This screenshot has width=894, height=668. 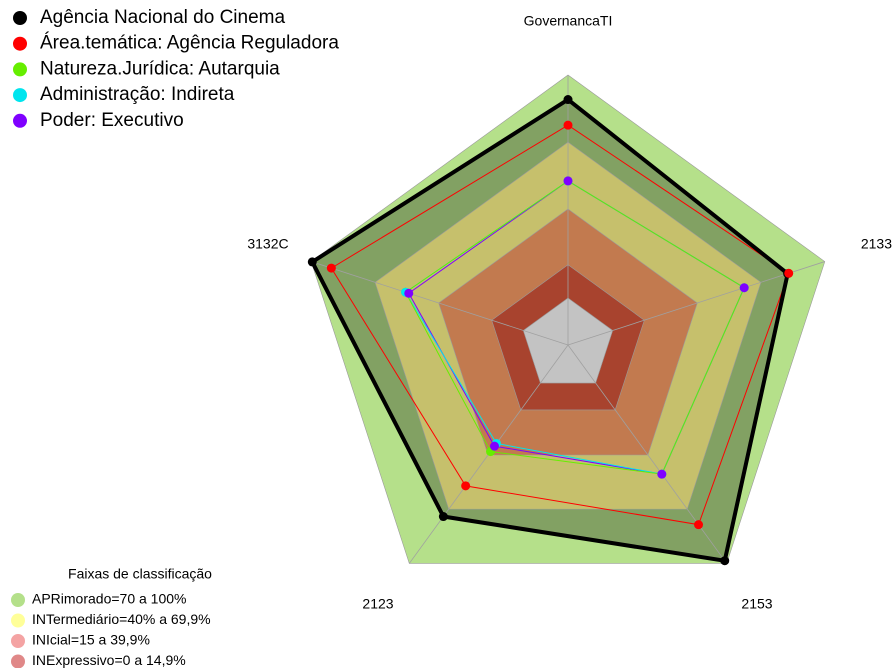 What do you see at coordinates (91, 640) in the screenshot?
I see `band-legend-label: INIcial=15 a 39,9%` at bounding box center [91, 640].